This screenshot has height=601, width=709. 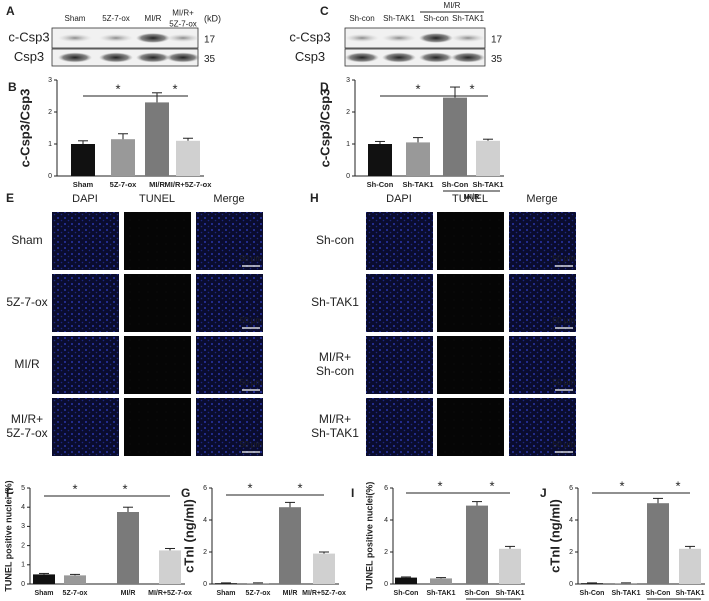 I want to click on panel-label: B, so click(x=12, y=87).